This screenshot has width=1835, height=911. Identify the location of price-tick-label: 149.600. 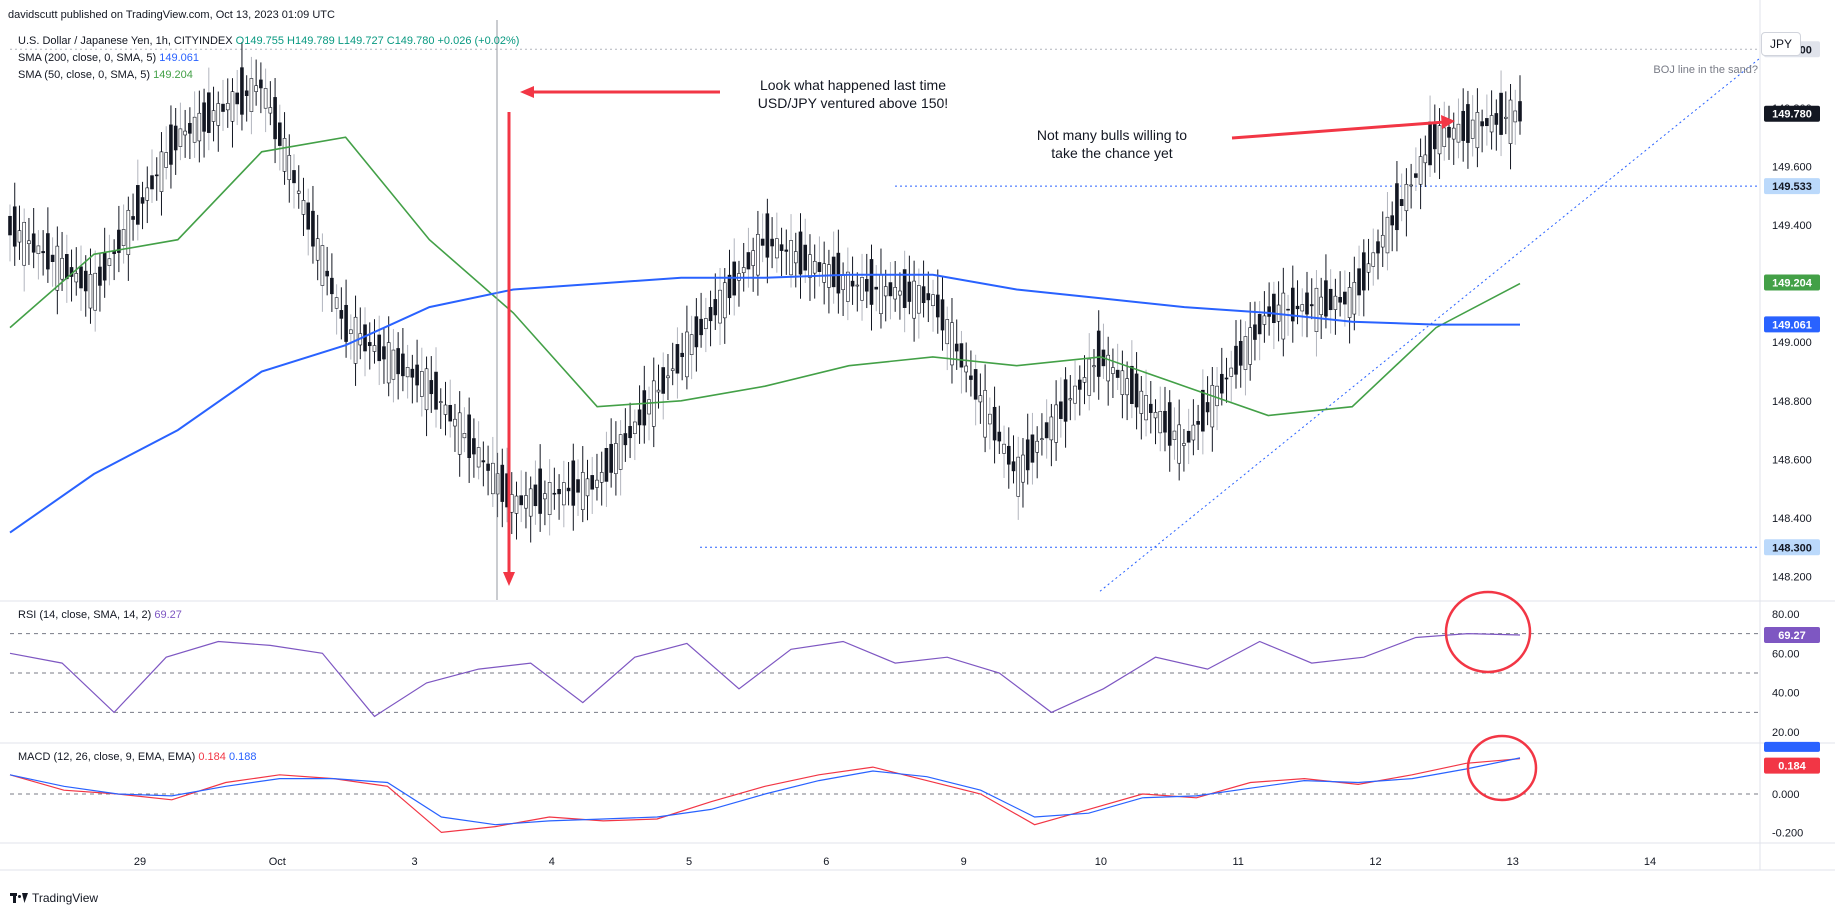
(1792, 167).